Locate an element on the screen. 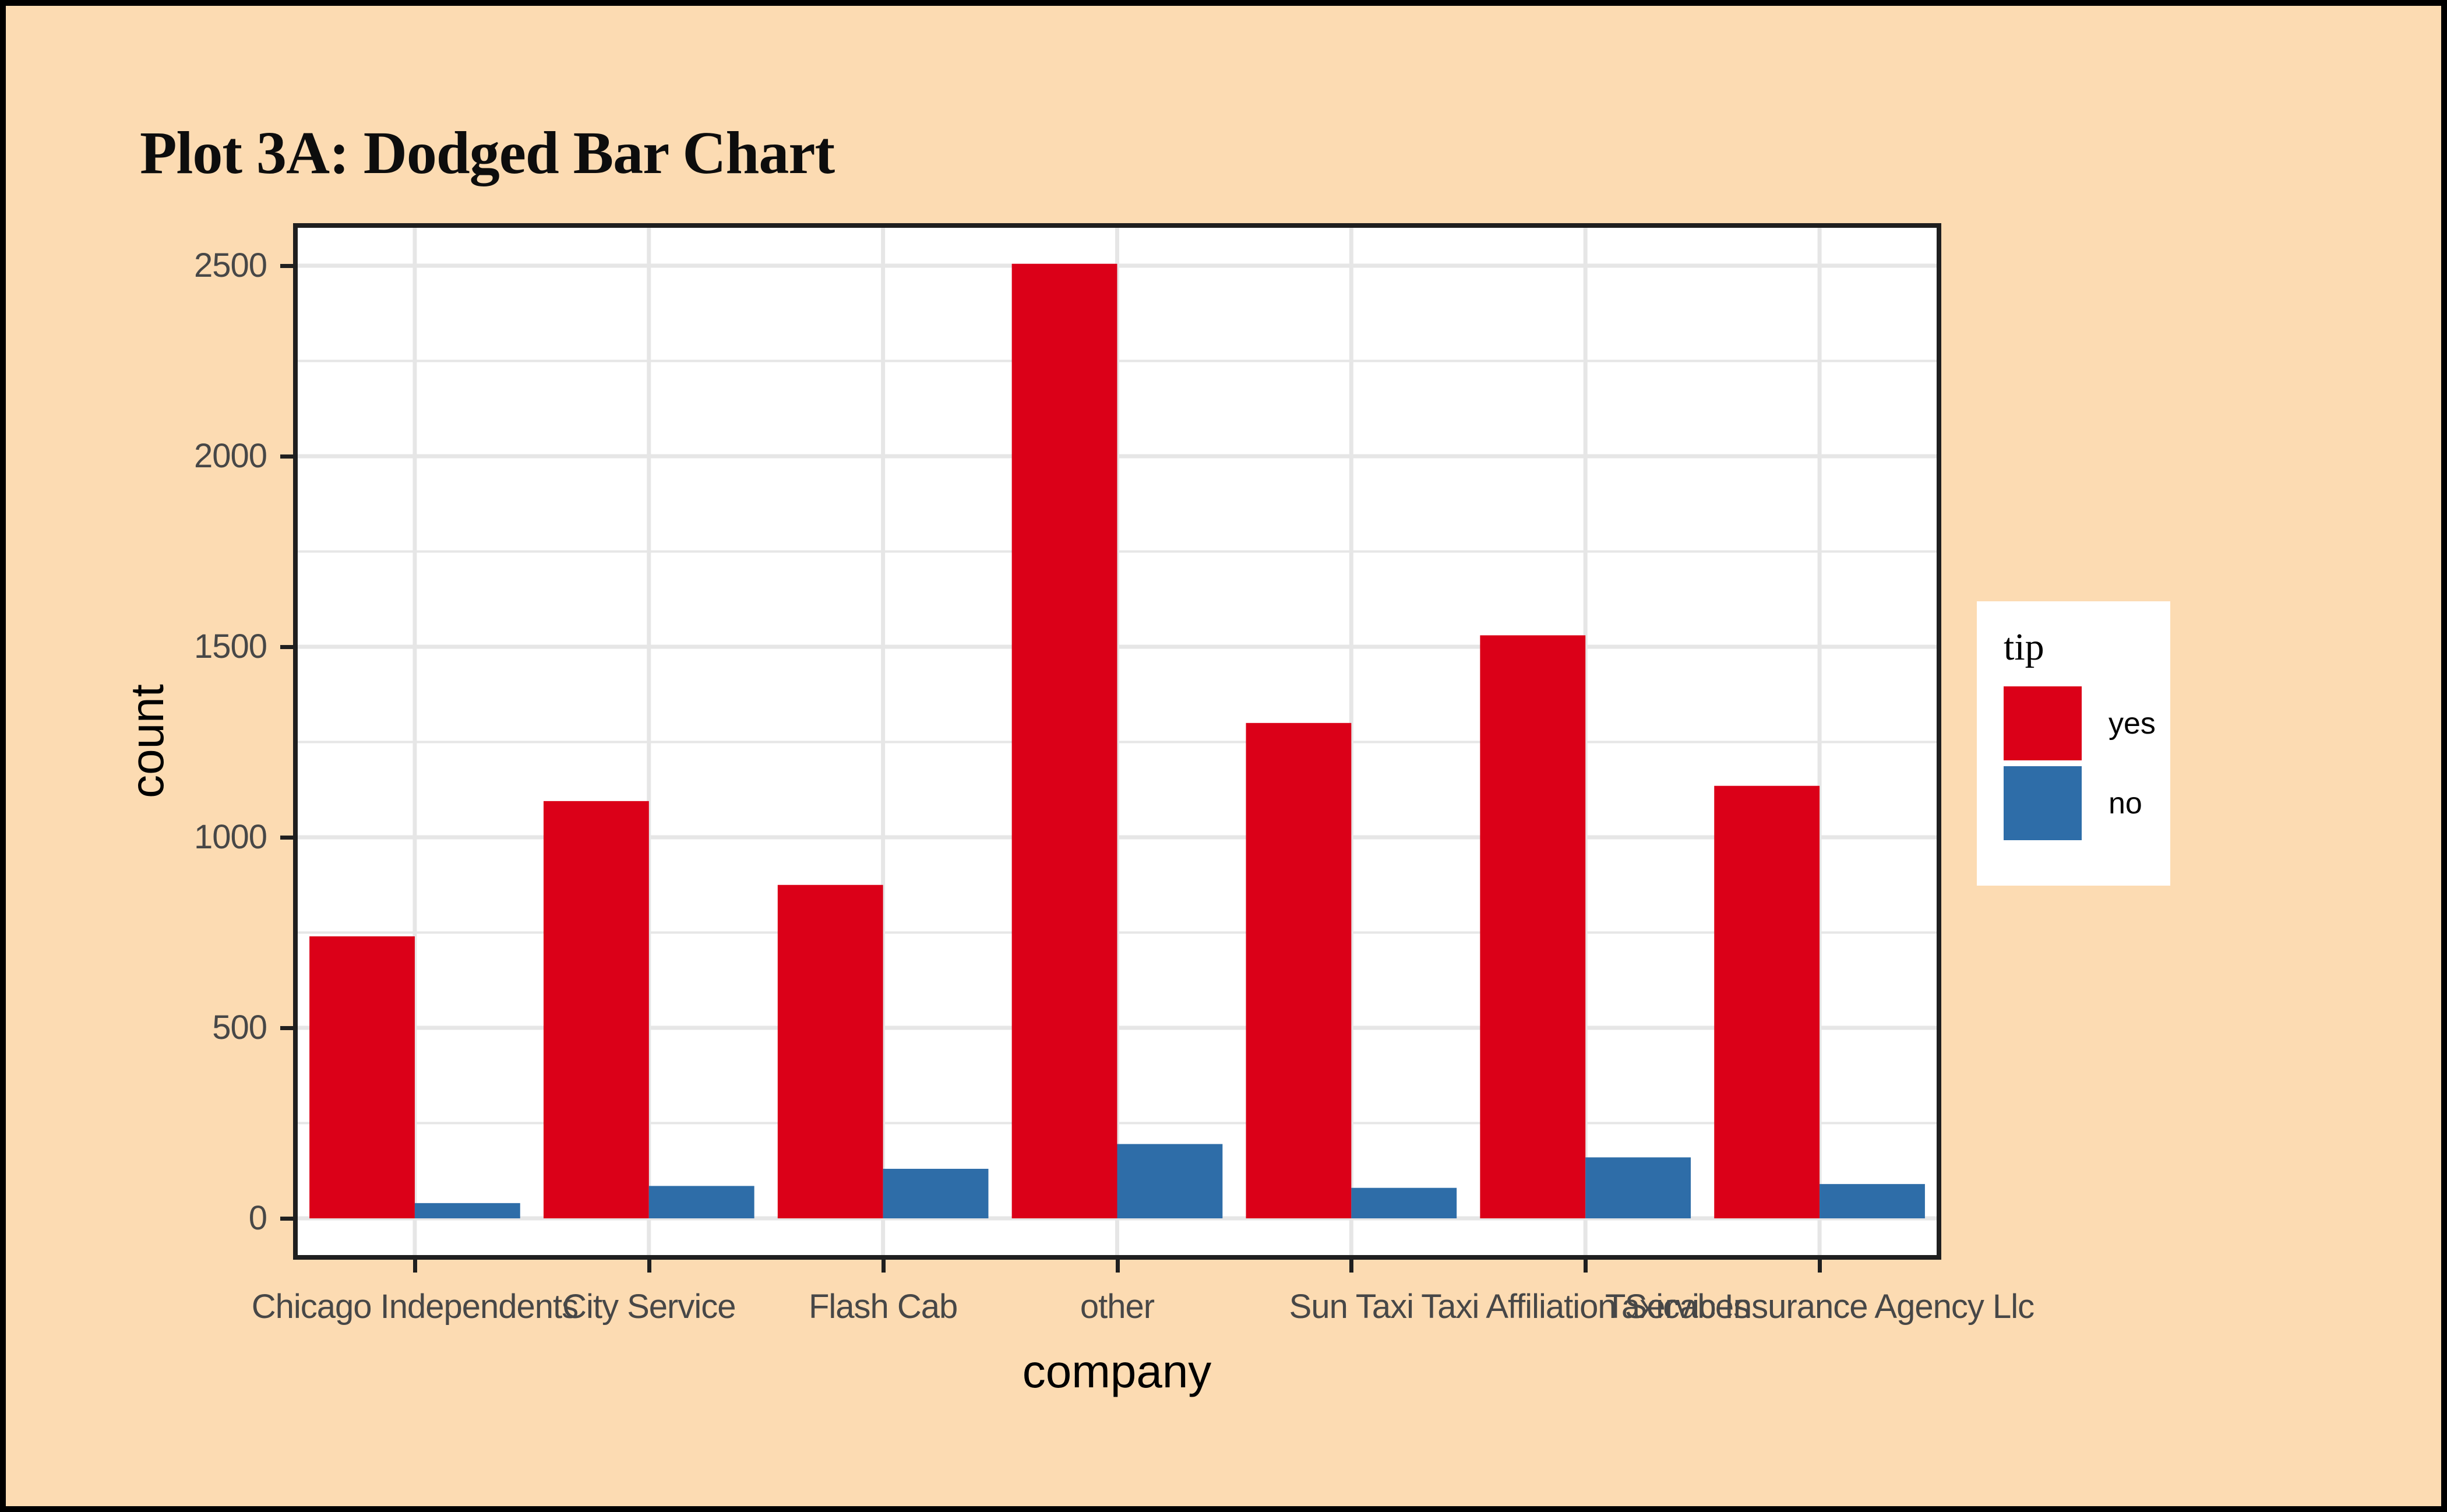  x-tick-label: Taxi Affiliation Services is located at coordinates (1585, 1307).